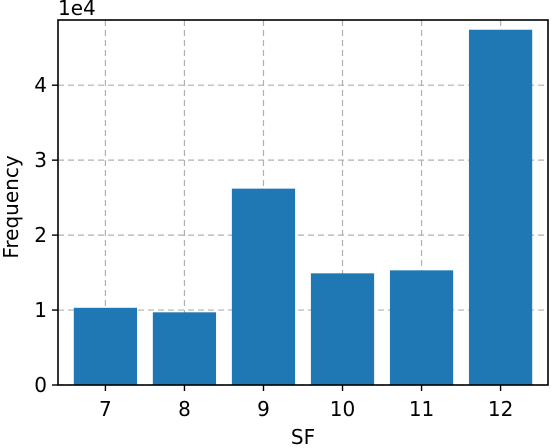  Describe the element at coordinates (40, 160) in the screenshot. I see `y-tick-label: 3` at that location.